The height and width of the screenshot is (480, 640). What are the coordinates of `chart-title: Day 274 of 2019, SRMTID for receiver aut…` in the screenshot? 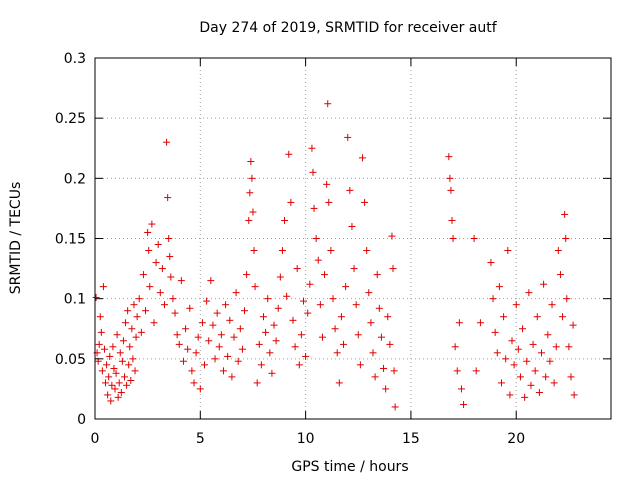 It's located at (348, 28).